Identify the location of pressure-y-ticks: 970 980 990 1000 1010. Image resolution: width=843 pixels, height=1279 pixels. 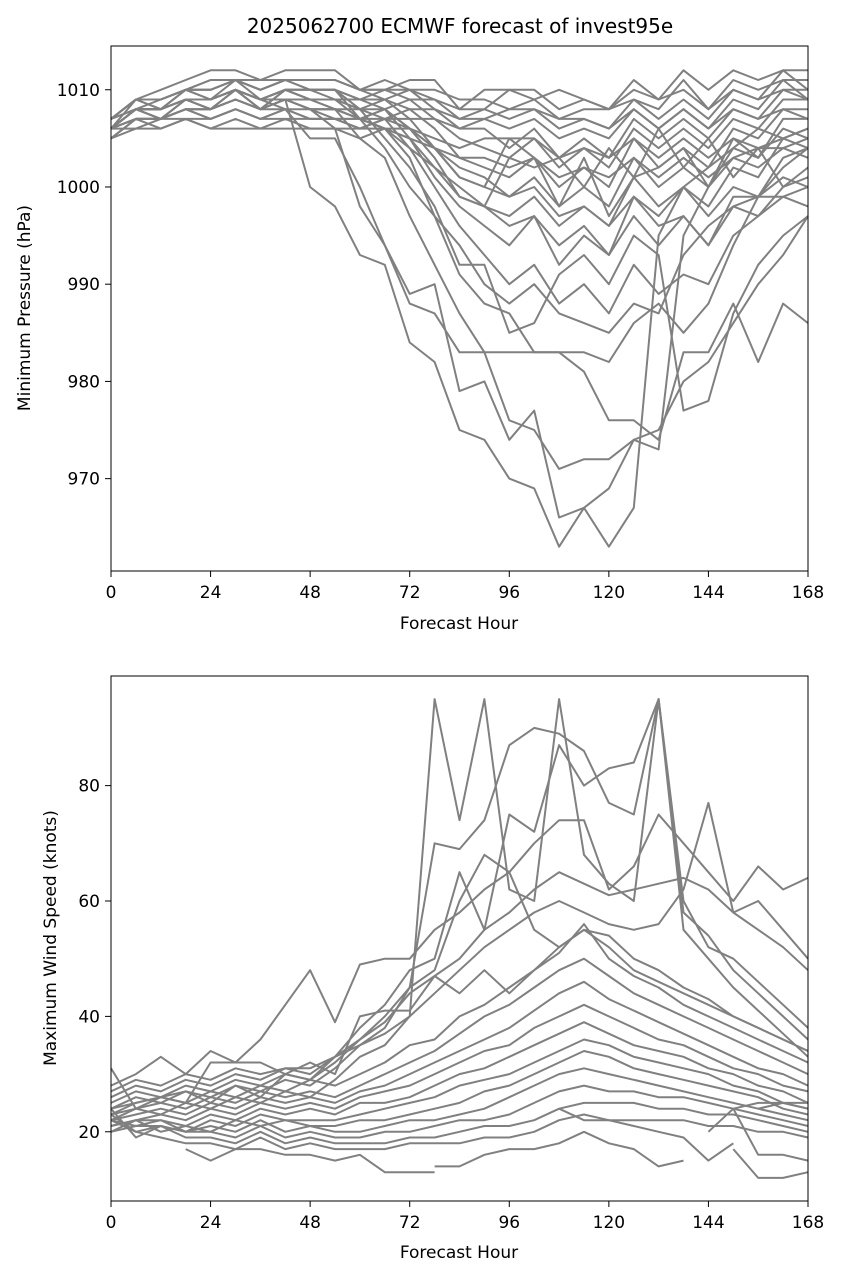
(84, 285).